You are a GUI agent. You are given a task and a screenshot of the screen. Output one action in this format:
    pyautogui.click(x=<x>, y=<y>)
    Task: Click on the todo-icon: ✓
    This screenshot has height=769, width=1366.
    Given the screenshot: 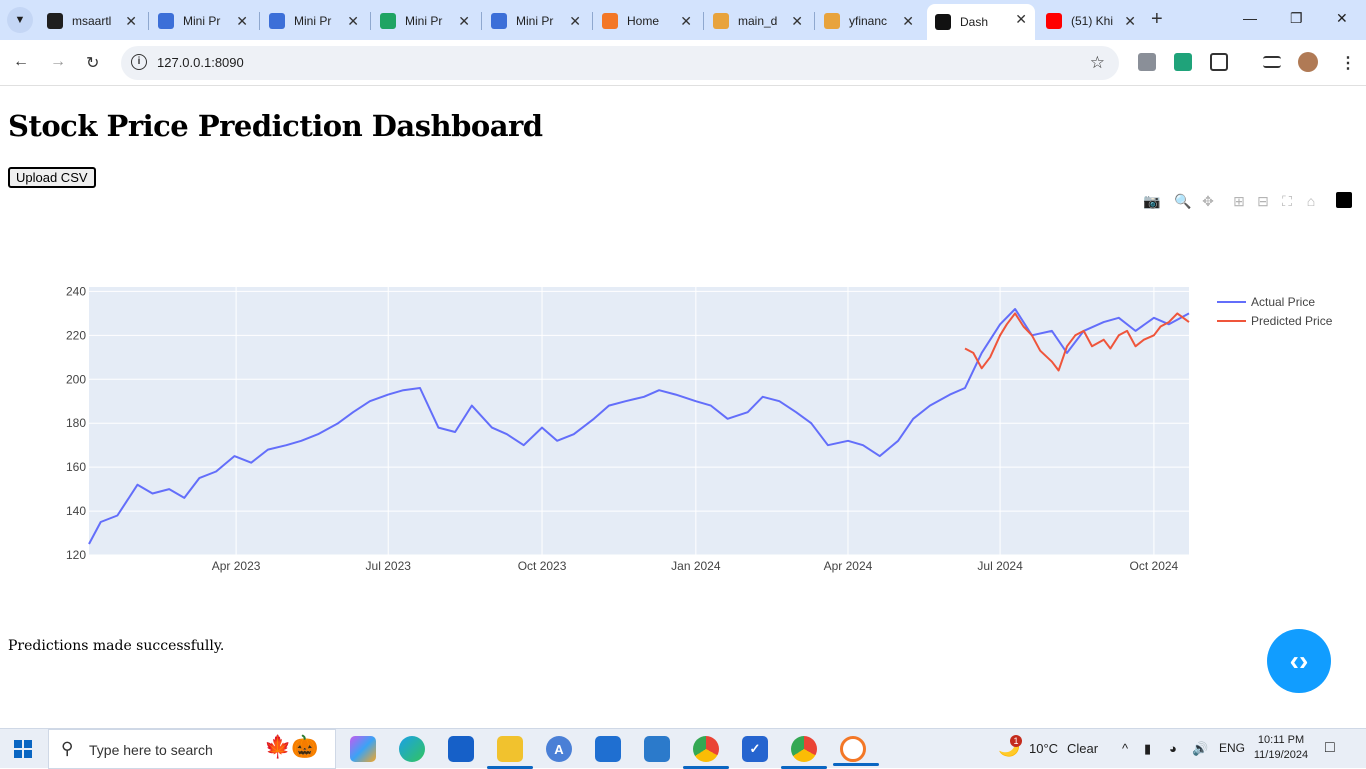 What is the action you would take?
    pyautogui.click(x=755, y=749)
    